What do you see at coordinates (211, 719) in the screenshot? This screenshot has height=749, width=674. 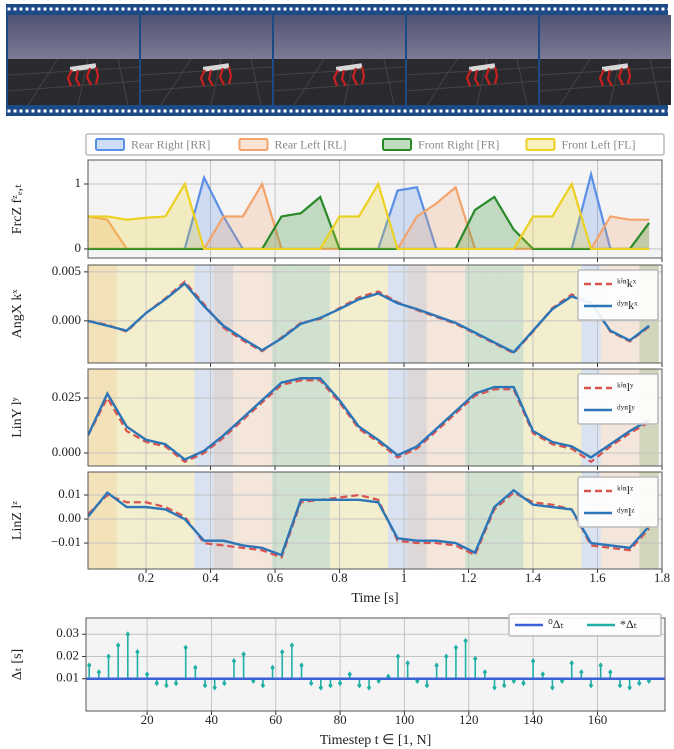 I see `x-tick-label: 40` at bounding box center [211, 719].